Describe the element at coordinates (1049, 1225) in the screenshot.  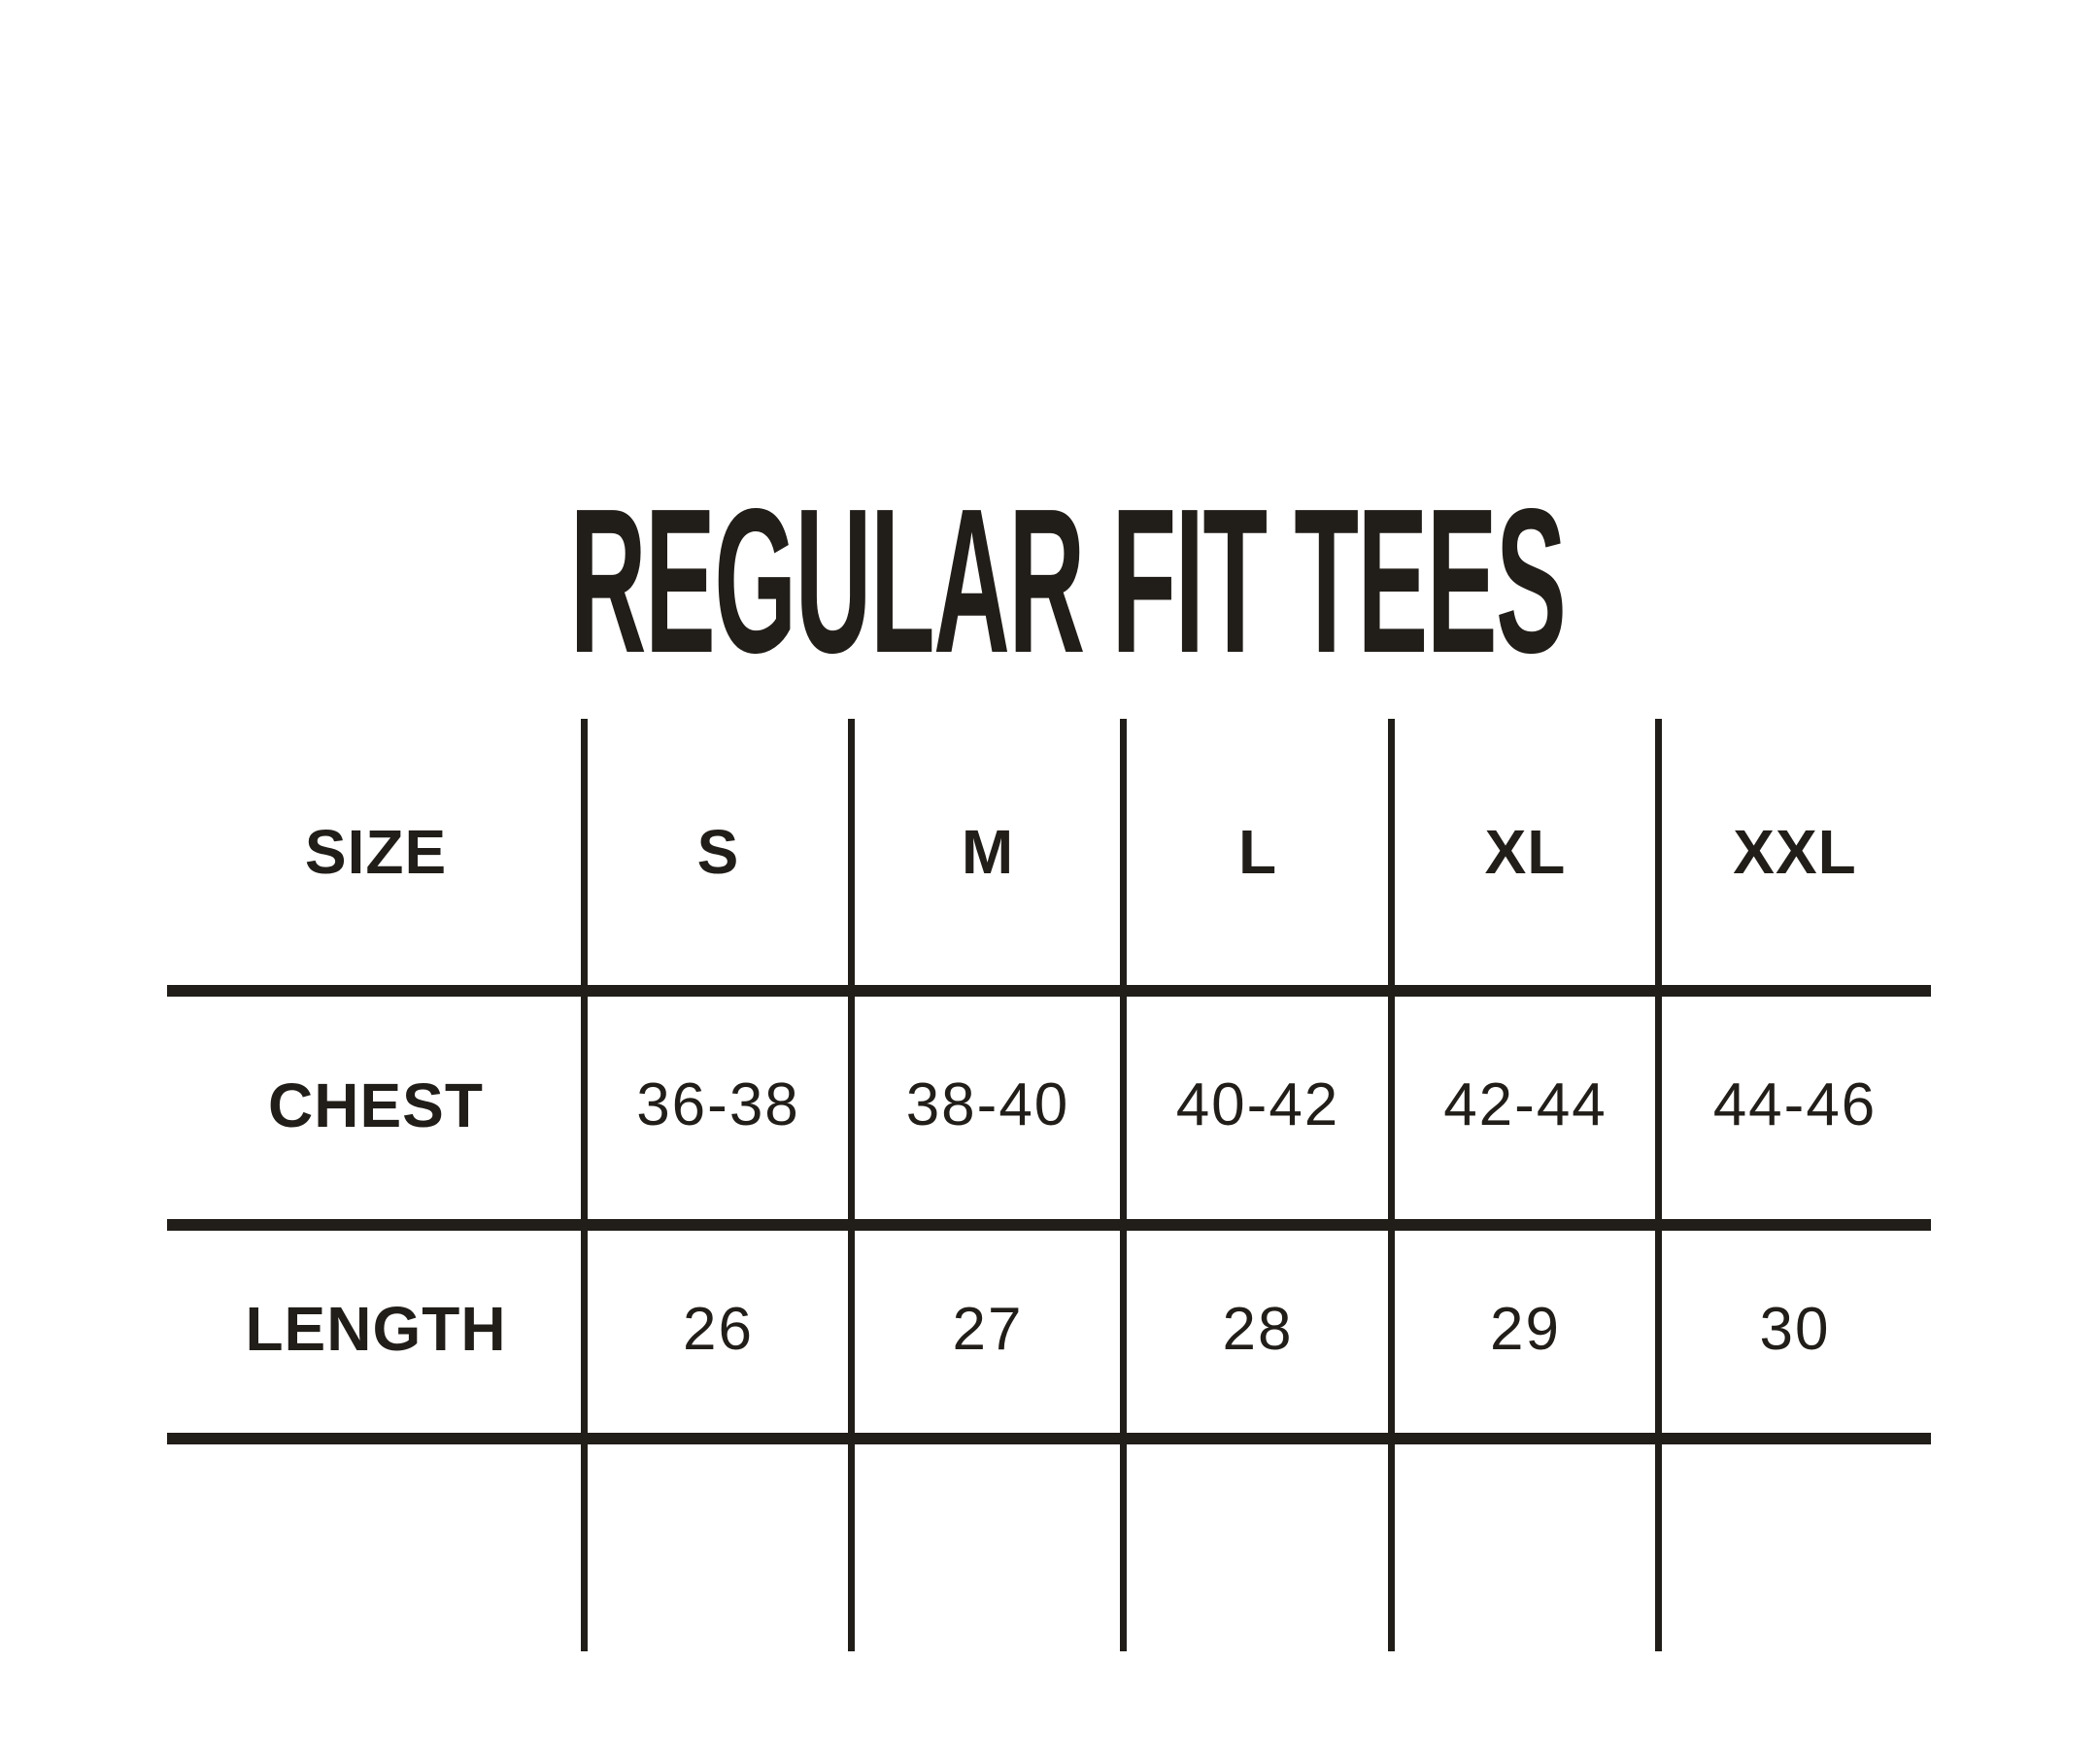
I see `horizontal-rule-middle` at that location.